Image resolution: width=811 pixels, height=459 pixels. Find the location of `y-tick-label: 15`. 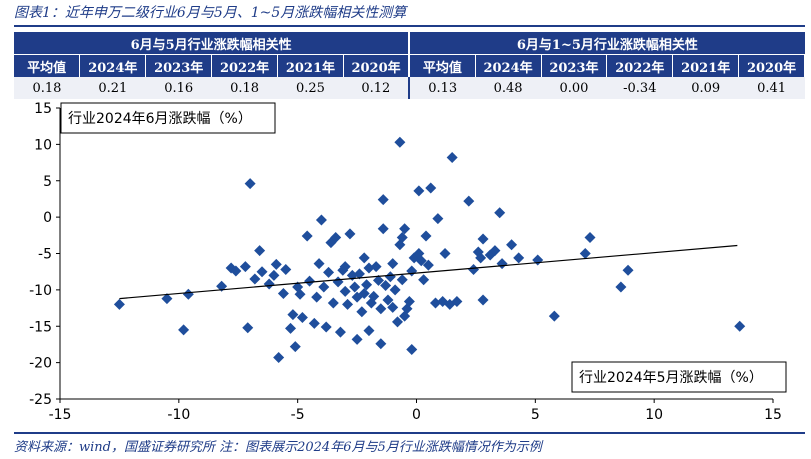

y-tick-label: 15 is located at coordinates (43, 109).